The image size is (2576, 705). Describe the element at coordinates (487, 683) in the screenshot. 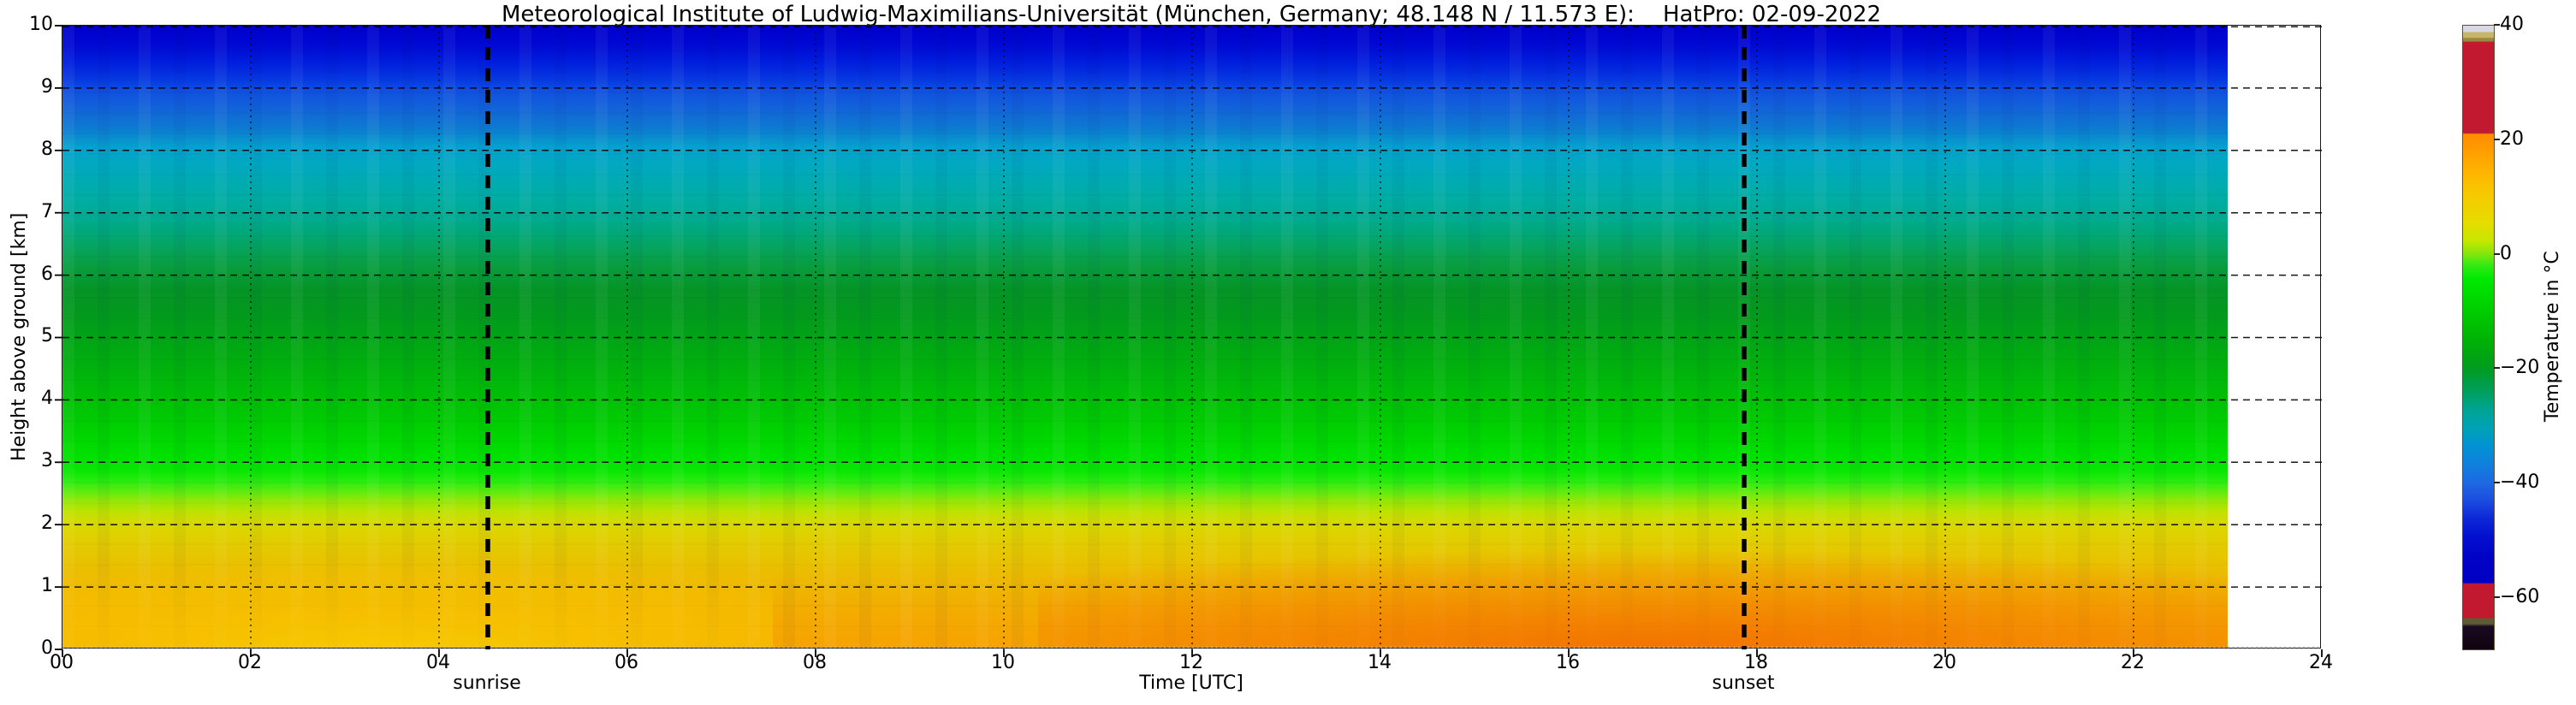

I see `sunrise-annotation: sunrise` at that location.